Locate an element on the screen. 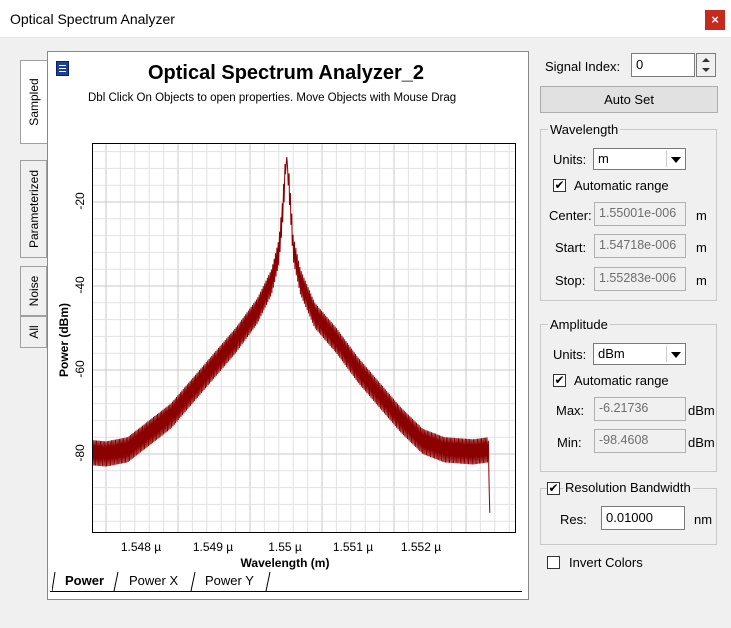  stop-label: Stop: is located at coordinates (570, 280).